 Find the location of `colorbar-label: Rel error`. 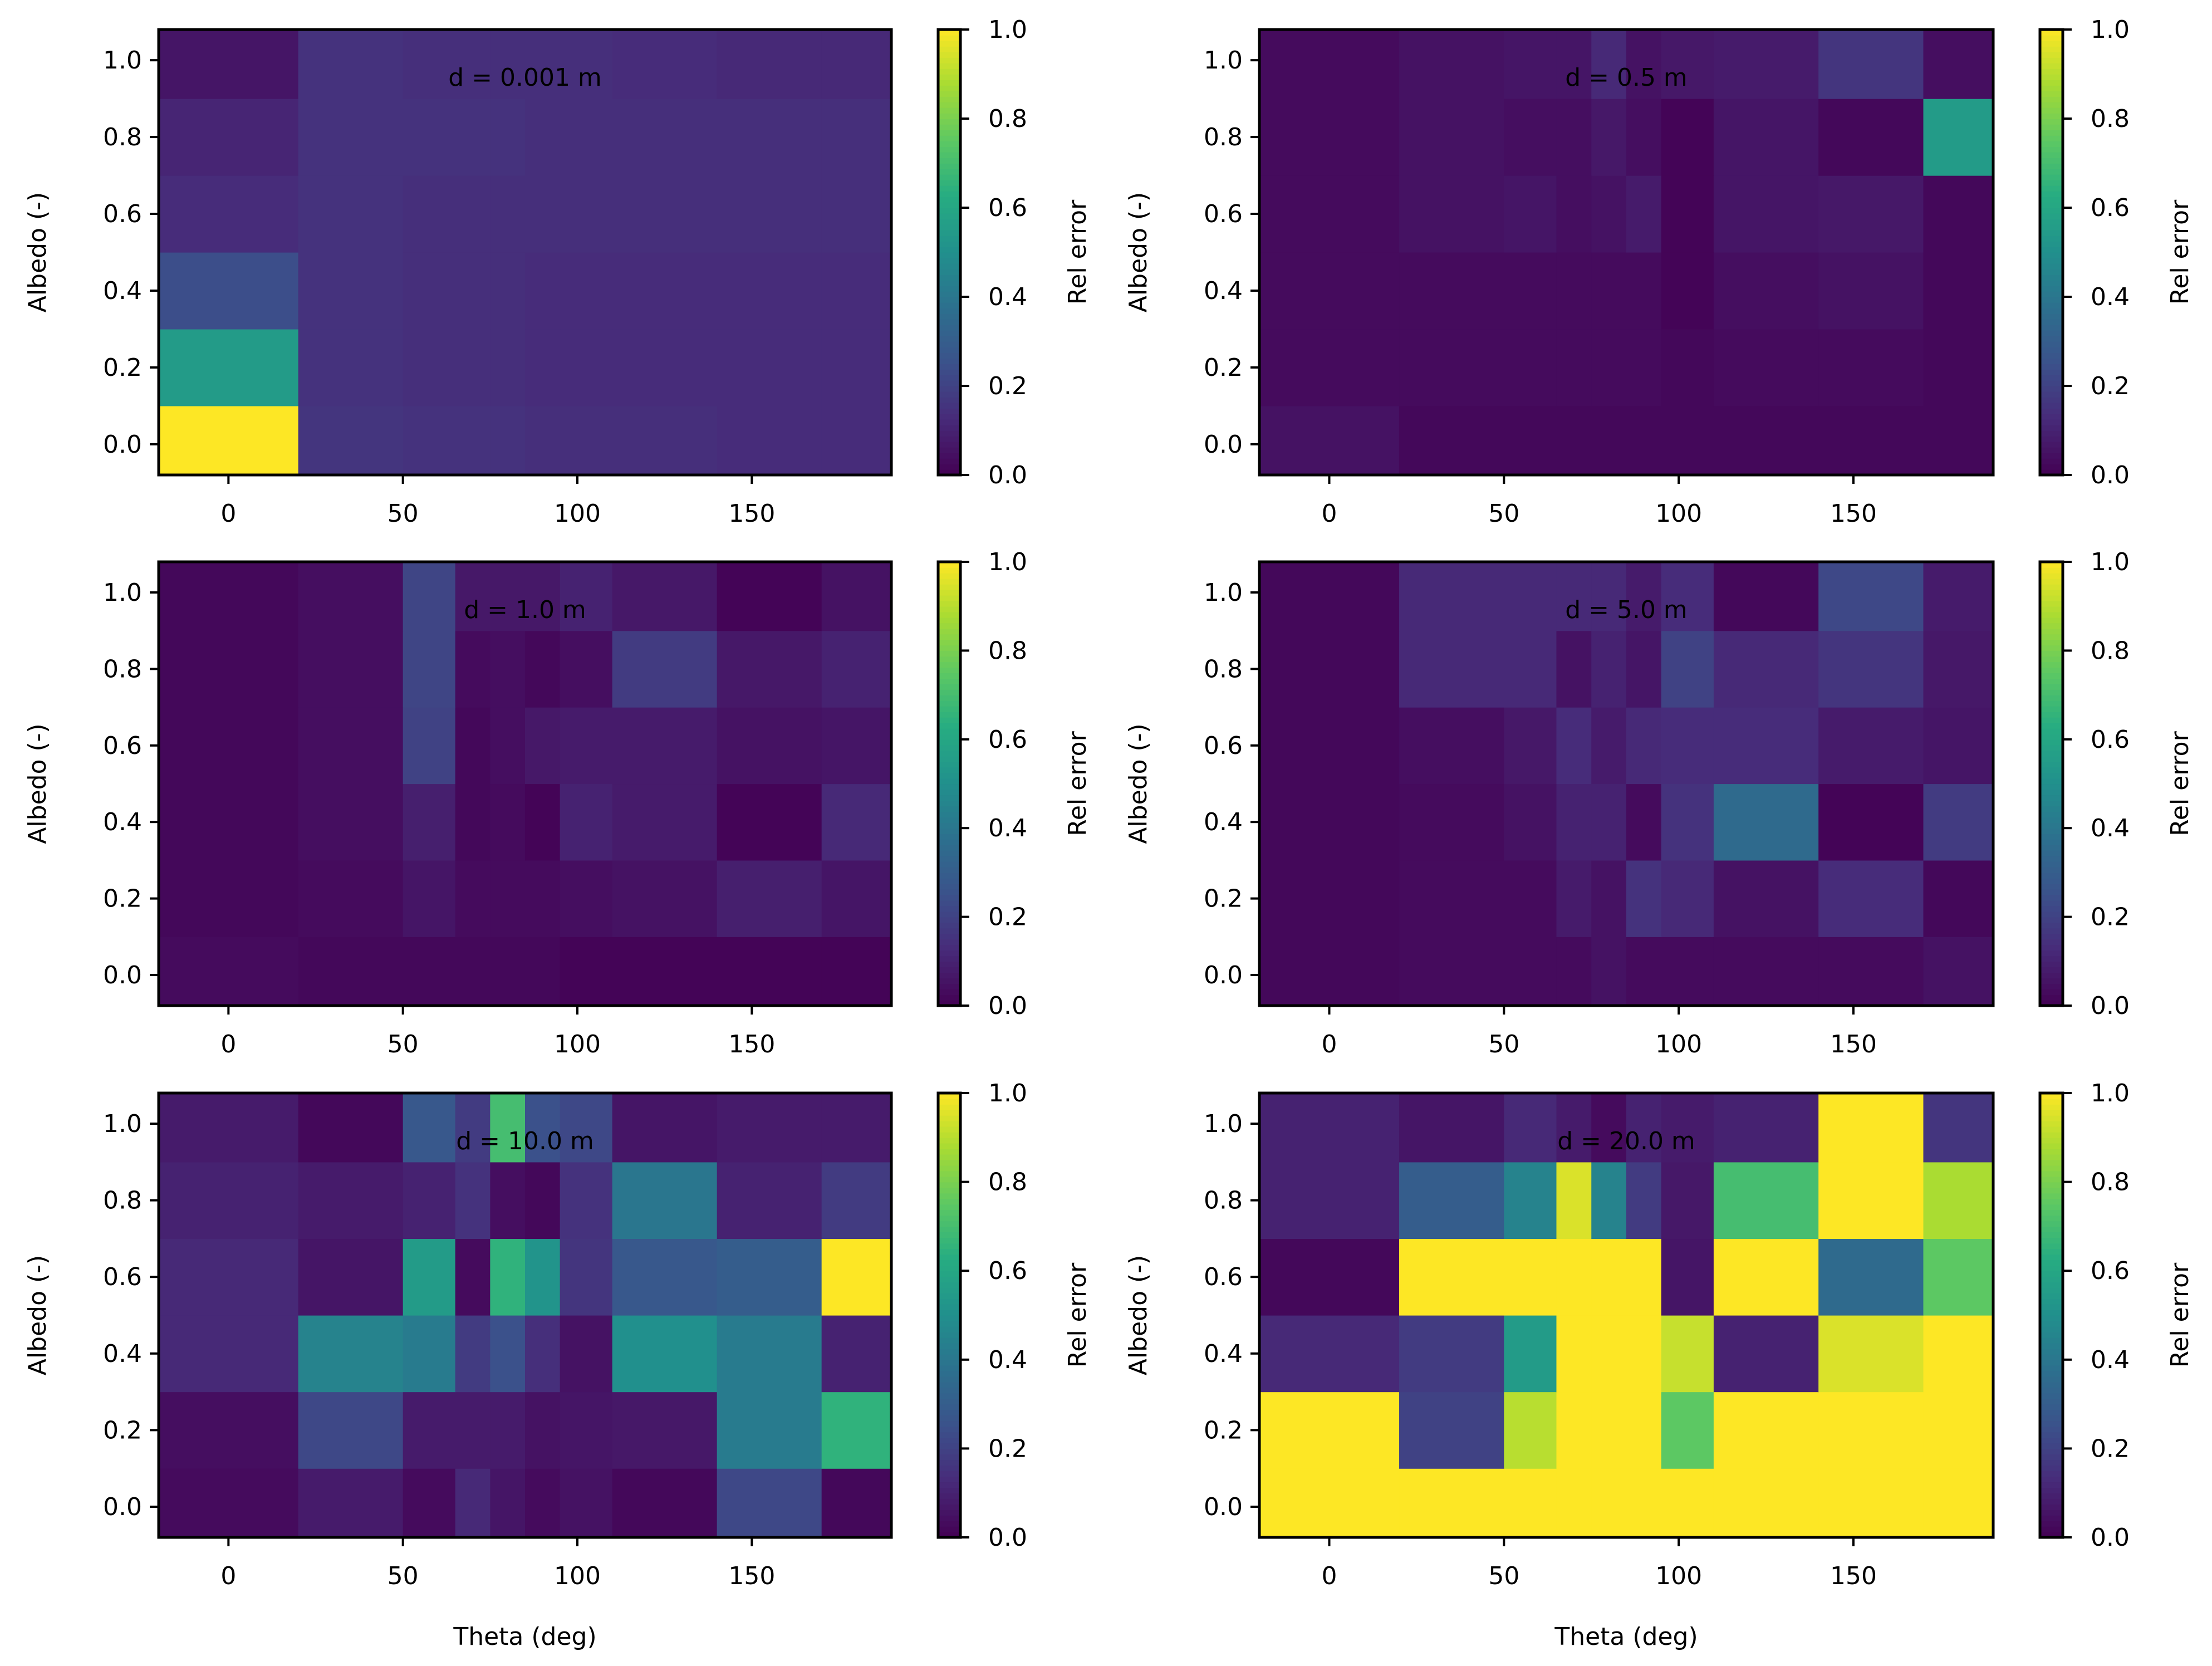

colorbar-label: Rel error is located at coordinates (1077, 783).